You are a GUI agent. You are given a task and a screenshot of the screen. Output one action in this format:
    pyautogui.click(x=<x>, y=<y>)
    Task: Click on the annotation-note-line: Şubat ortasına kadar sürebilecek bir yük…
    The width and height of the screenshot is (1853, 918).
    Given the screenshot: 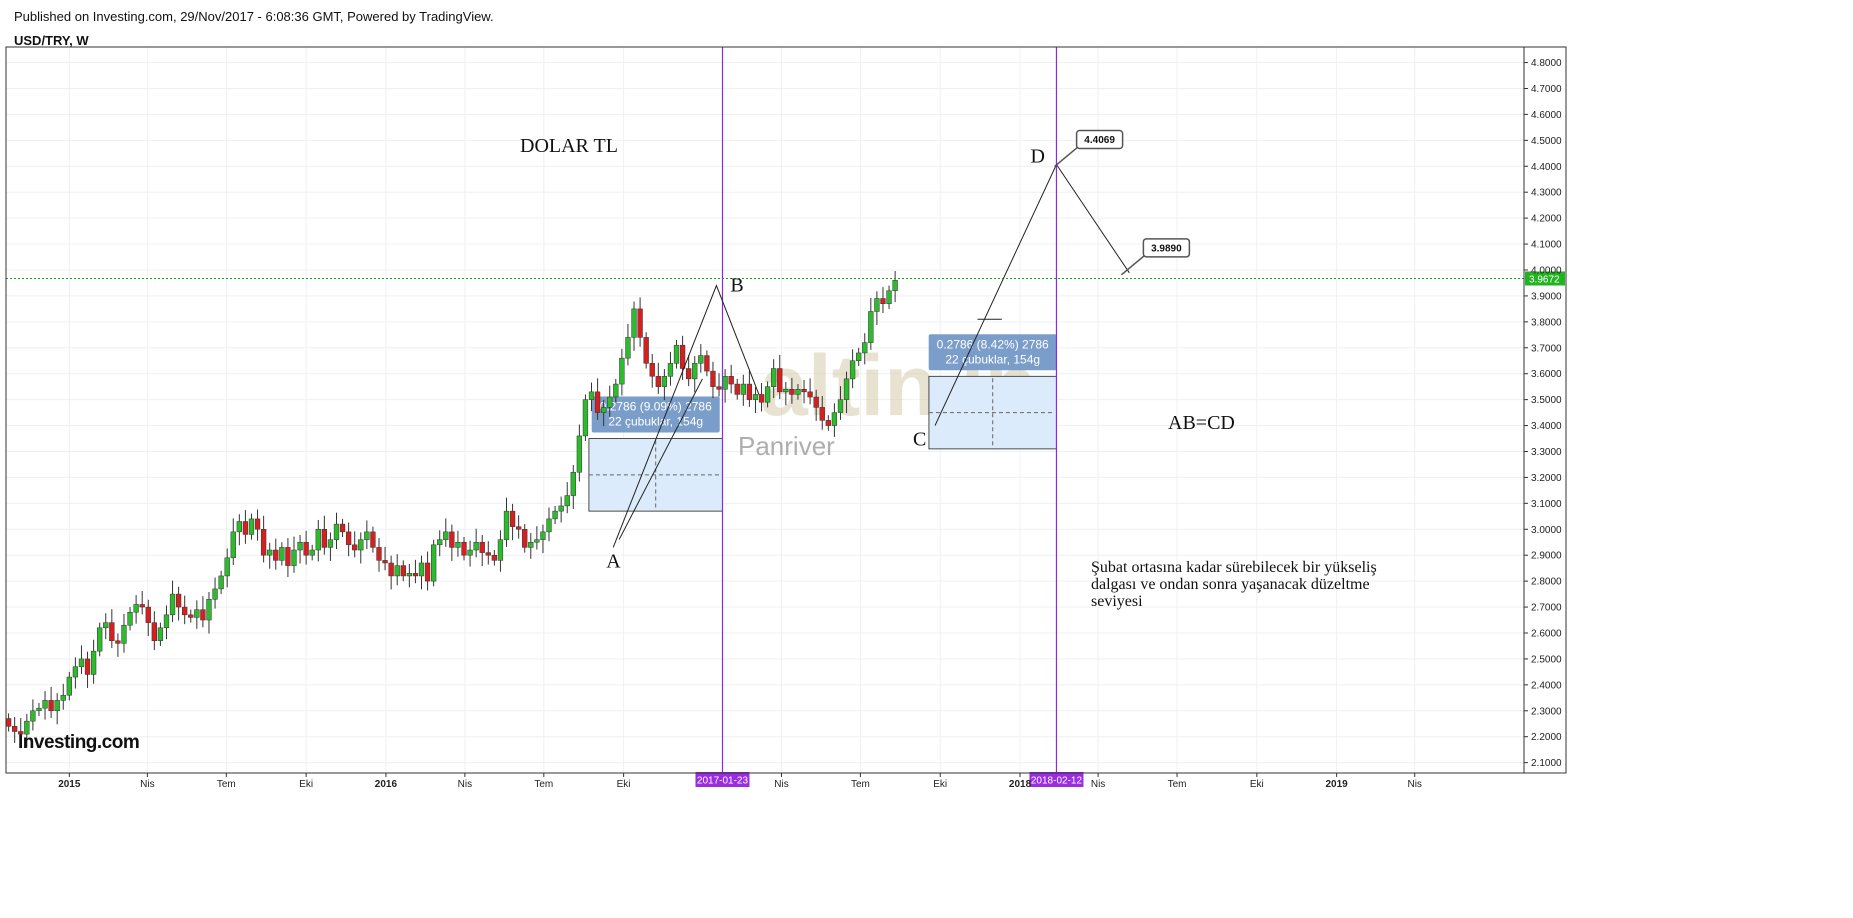 What is the action you would take?
    pyautogui.click(x=1234, y=567)
    